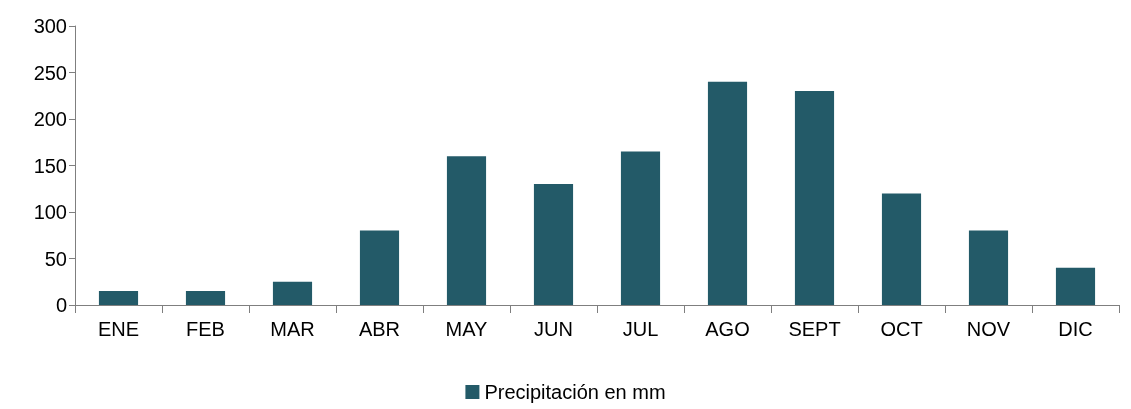 The height and width of the screenshot is (409, 1131). I want to click on x-tick-label: MAR, so click(292, 329).